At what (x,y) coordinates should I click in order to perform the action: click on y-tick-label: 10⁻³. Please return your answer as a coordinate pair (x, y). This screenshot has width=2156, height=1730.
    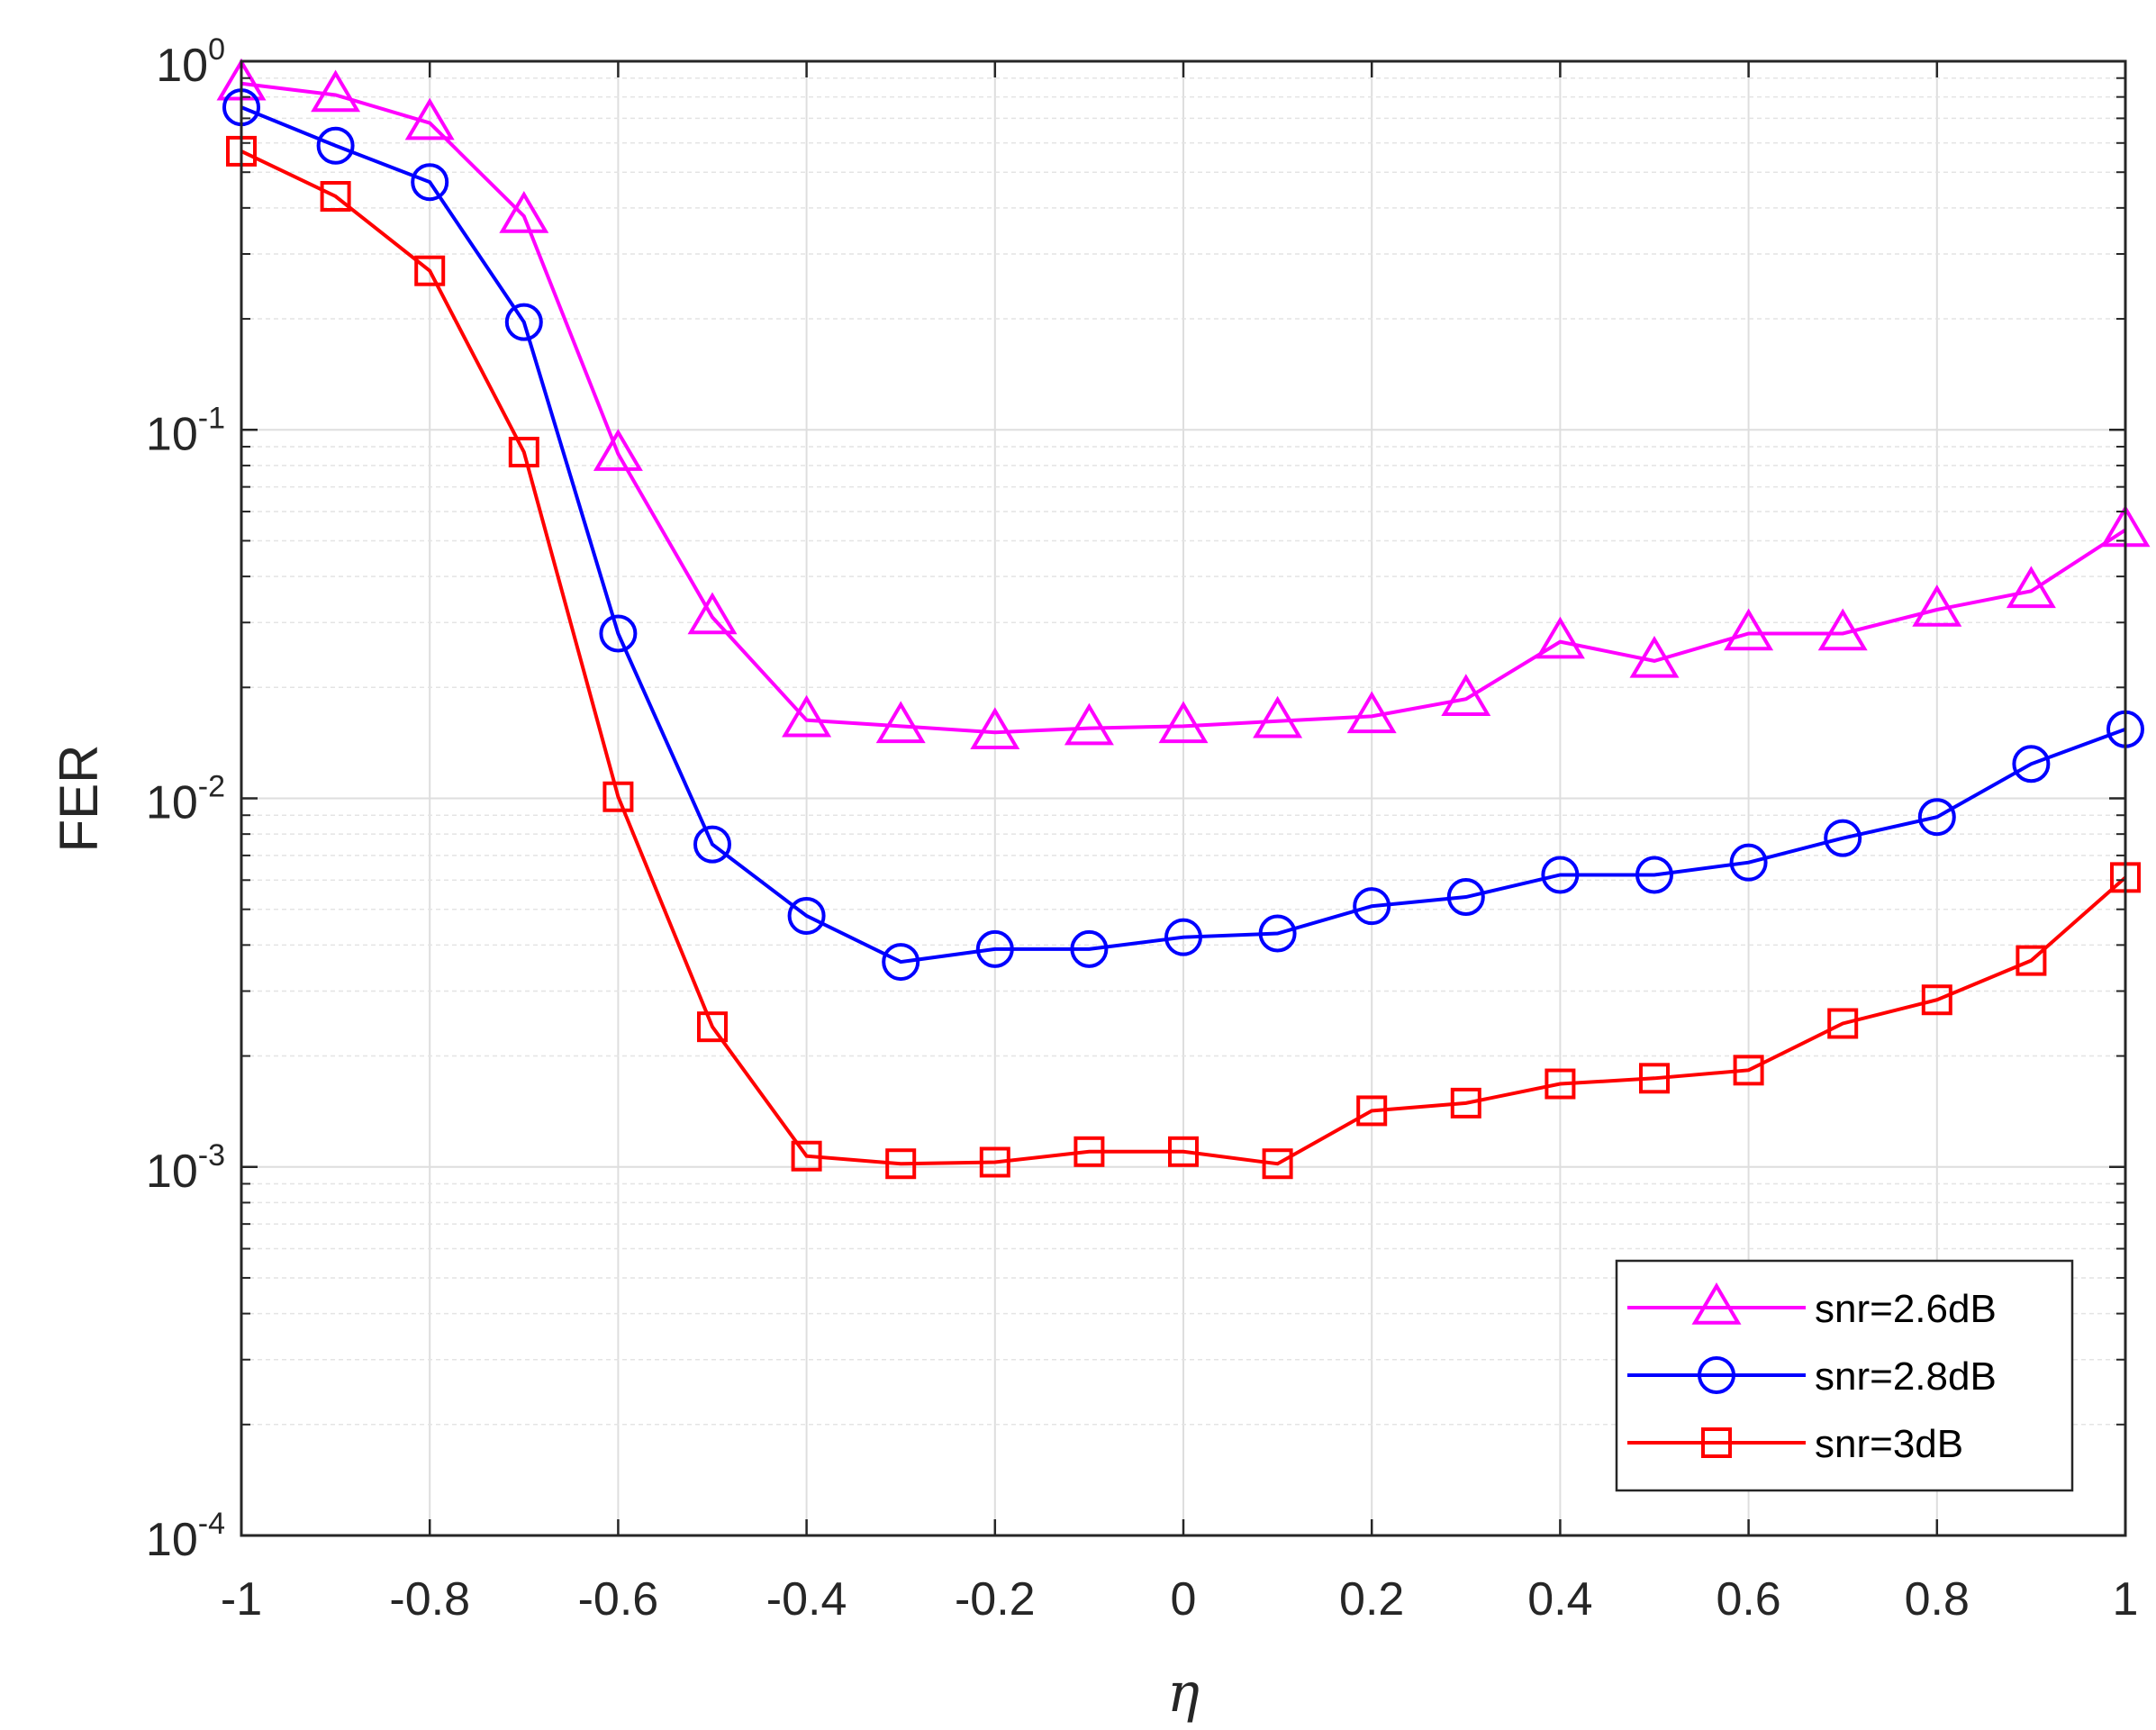
    Looking at the image, I should click on (185, 1168).